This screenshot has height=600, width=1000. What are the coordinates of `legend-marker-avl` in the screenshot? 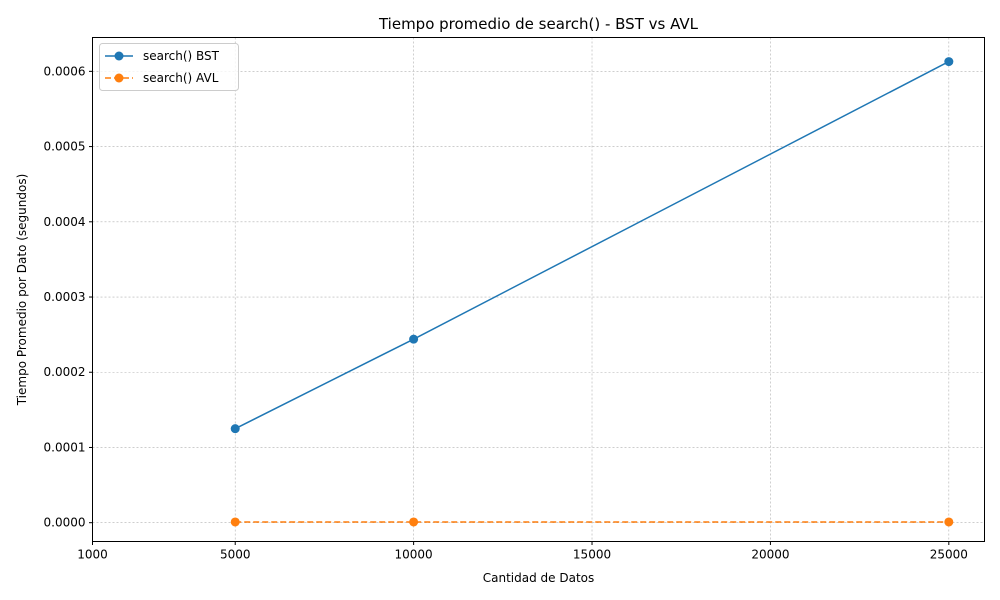 It's located at (119, 78).